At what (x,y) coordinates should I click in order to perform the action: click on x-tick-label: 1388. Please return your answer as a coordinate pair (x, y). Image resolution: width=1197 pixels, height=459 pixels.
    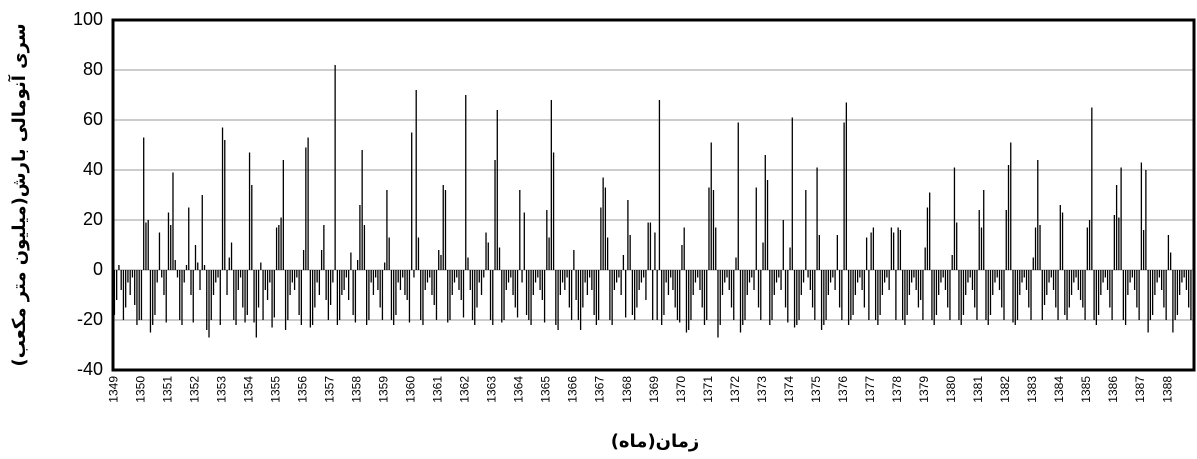
    Looking at the image, I should click on (1167, 389).